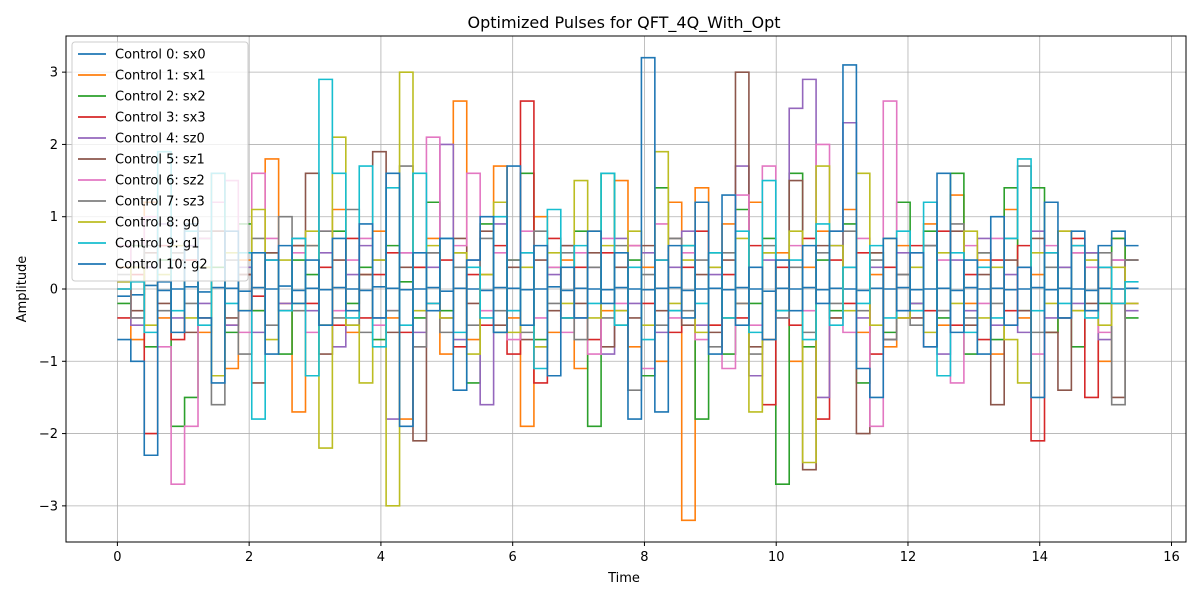 The width and height of the screenshot is (1200, 600). Describe the element at coordinates (54, 73) in the screenshot. I see `y-tick-label: 3` at that location.